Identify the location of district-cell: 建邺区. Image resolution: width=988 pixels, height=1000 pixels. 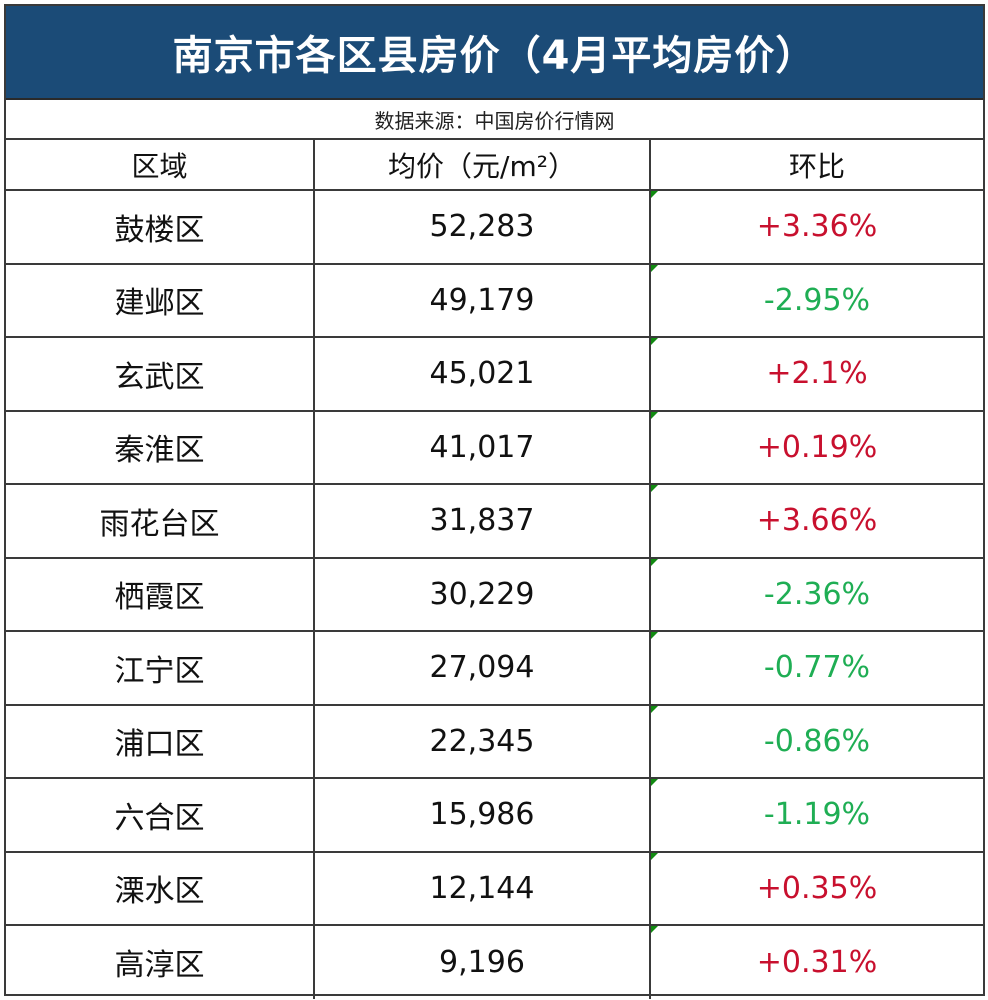
(160, 300).